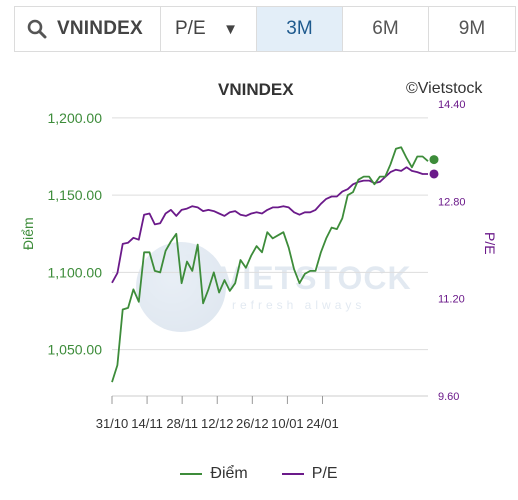 Image resolution: width=518 pixels, height=500 pixels. I want to click on series-end-marker-diem, so click(434, 160).